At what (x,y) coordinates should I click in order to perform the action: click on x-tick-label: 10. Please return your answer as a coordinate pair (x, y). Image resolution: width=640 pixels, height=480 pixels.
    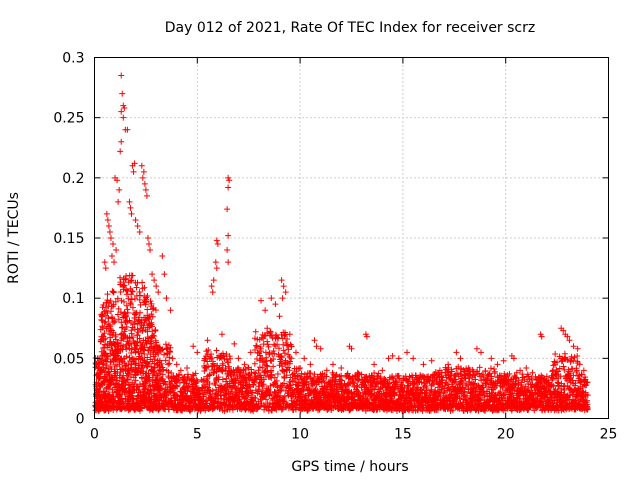
    Looking at the image, I should click on (300, 435).